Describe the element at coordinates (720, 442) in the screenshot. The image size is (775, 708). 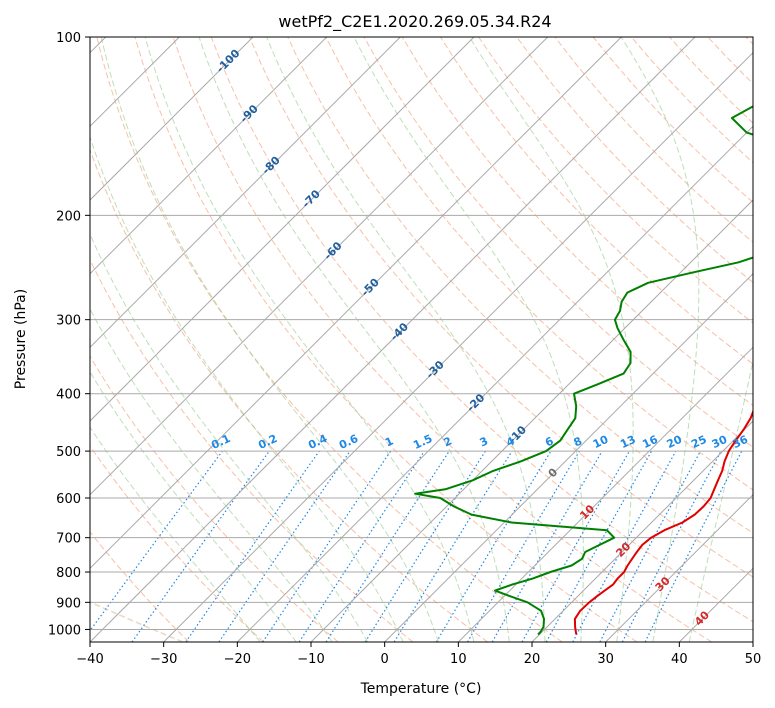
I see `mixing-ratio-label: 30` at that location.